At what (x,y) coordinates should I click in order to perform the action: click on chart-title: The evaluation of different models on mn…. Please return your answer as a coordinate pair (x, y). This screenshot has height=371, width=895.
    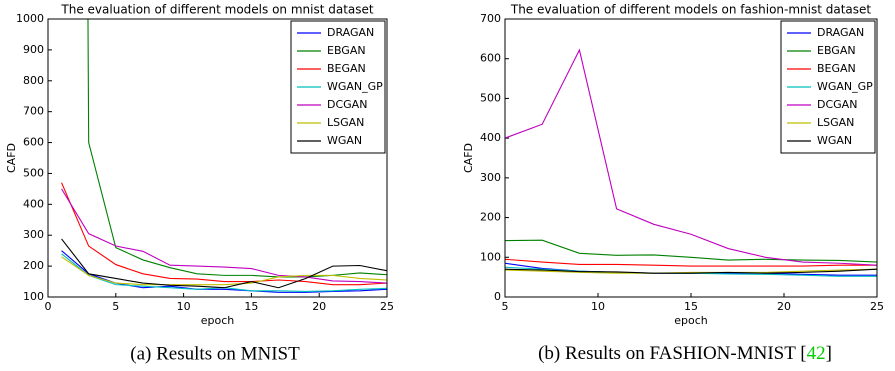
    Looking at the image, I should click on (216, 10).